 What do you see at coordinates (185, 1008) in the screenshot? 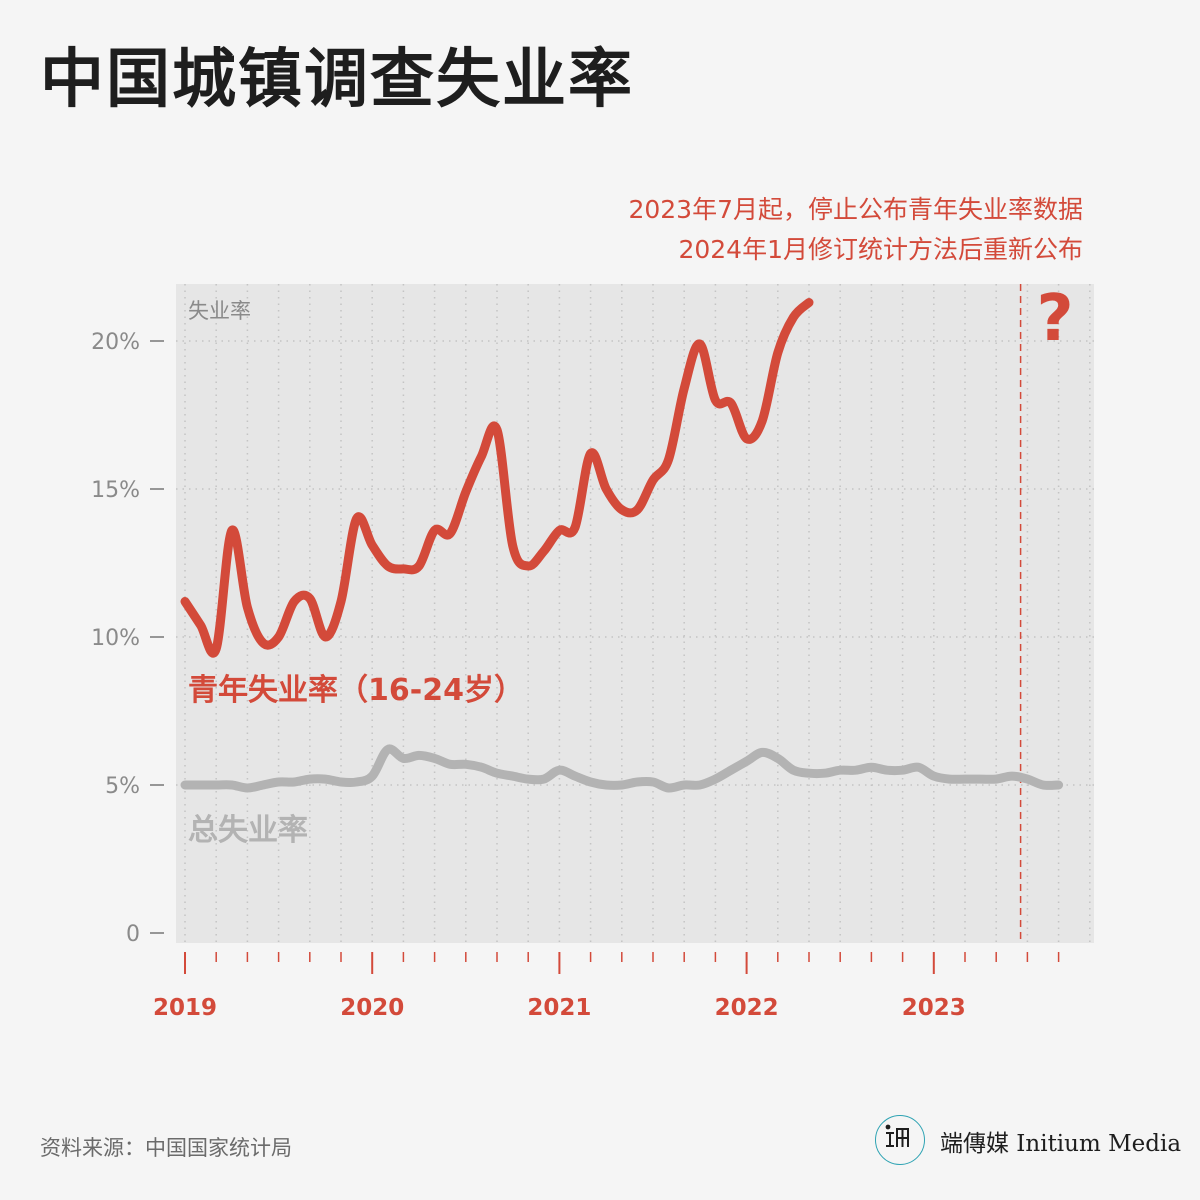
I see `x-tick-label: 2019` at bounding box center [185, 1008].